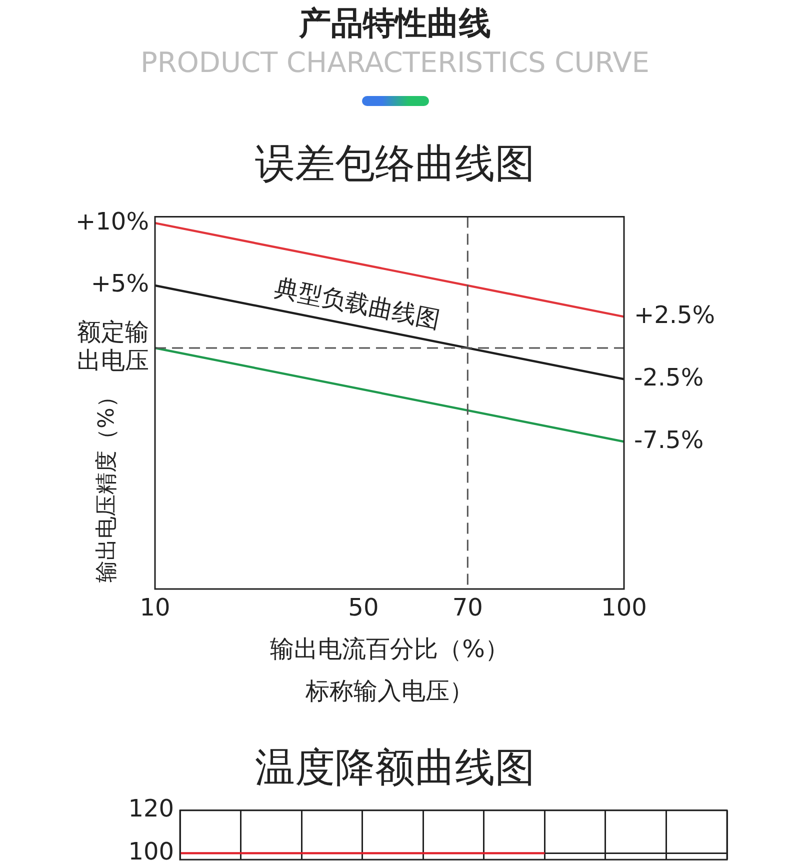 The height and width of the screenshot is (861, 790). Describe the element at coordinates (389, 649) in the screenshot. I see `x-axis-title: 输出电流百分比（%）` at that location.